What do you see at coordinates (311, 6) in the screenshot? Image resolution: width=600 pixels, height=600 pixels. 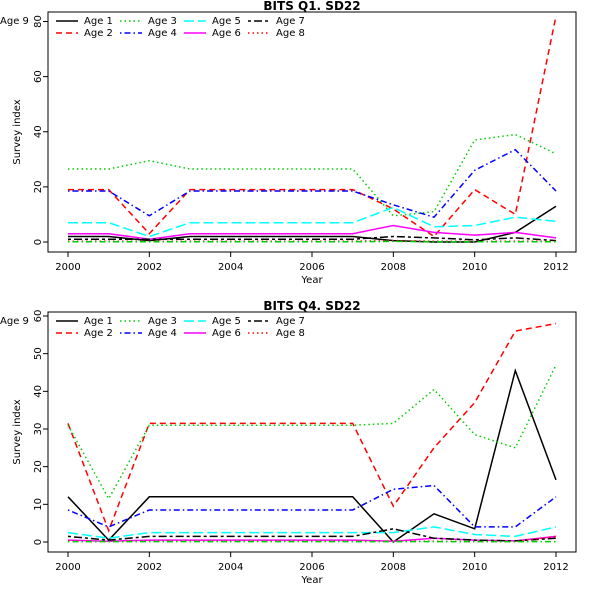 I see `chart-title: BITS Q1. SD22` at bounding box center [311, 6].